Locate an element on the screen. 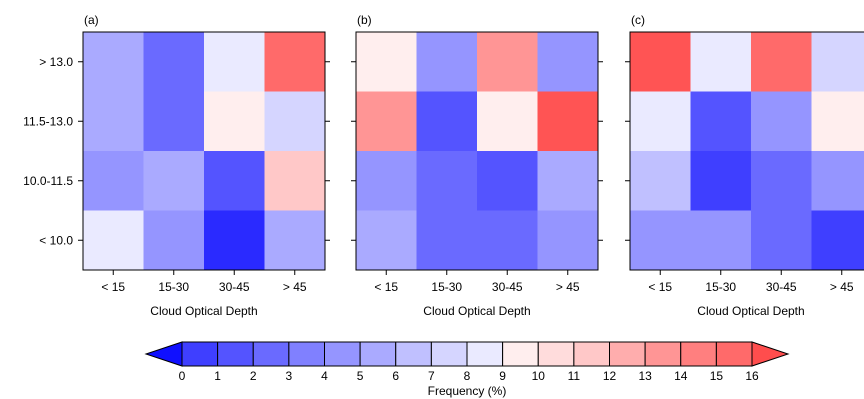 Image resolution: width=864 pixels, height=399 pixels. colorbar-under-arrow is located at coordinates (163, 354).